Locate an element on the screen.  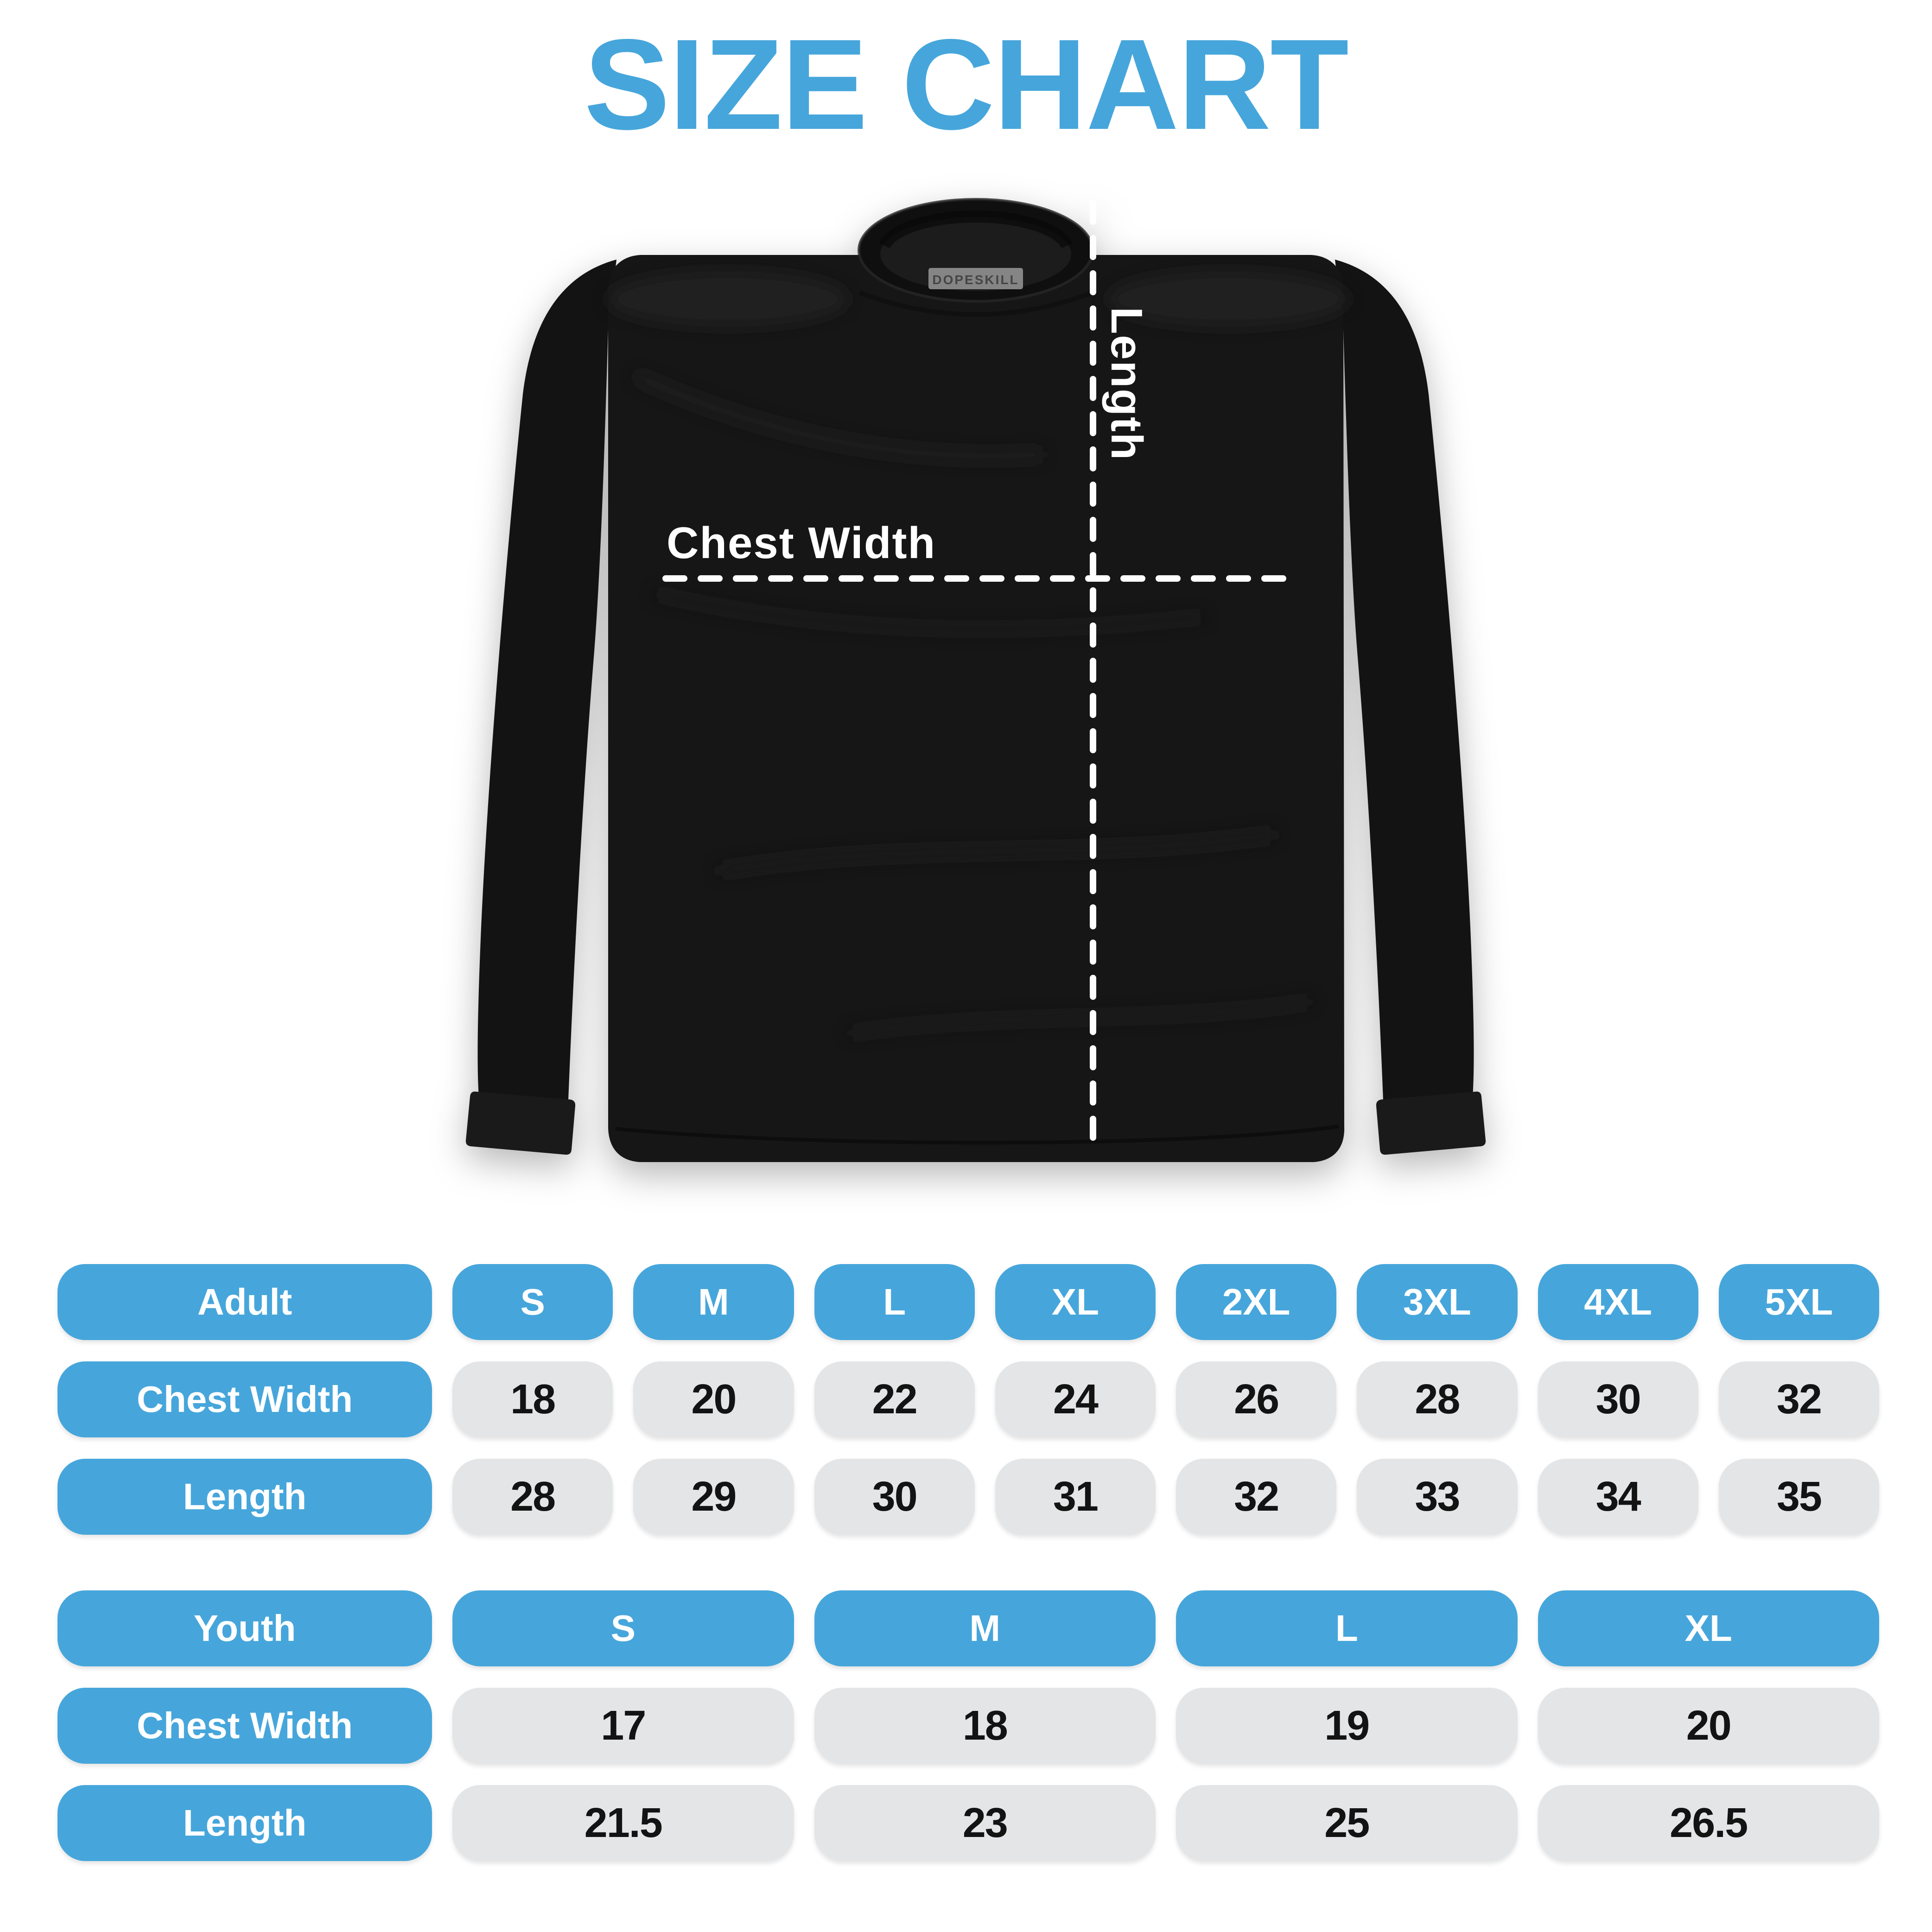
value-cell: 22 is located at coordinates (894, 1399).